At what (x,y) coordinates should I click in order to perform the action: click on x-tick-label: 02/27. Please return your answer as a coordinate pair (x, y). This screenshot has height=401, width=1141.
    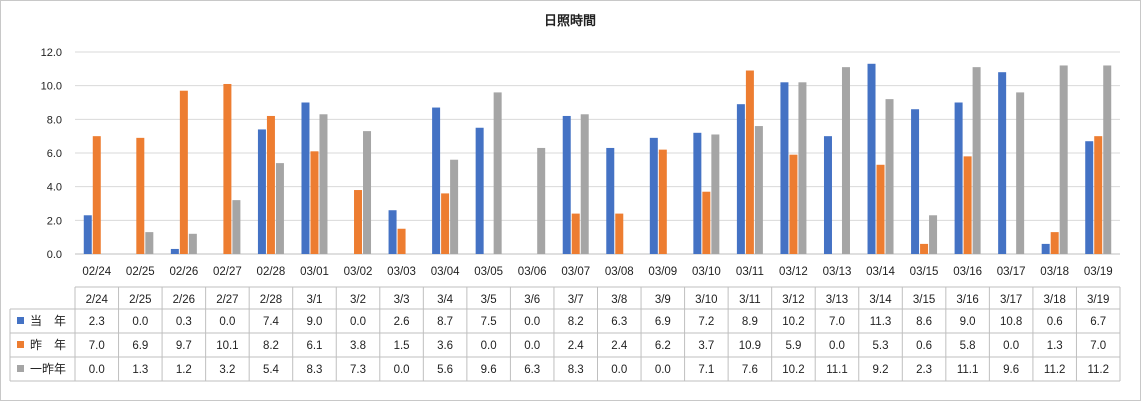
    Looking at the image, I should click on (227, 272).